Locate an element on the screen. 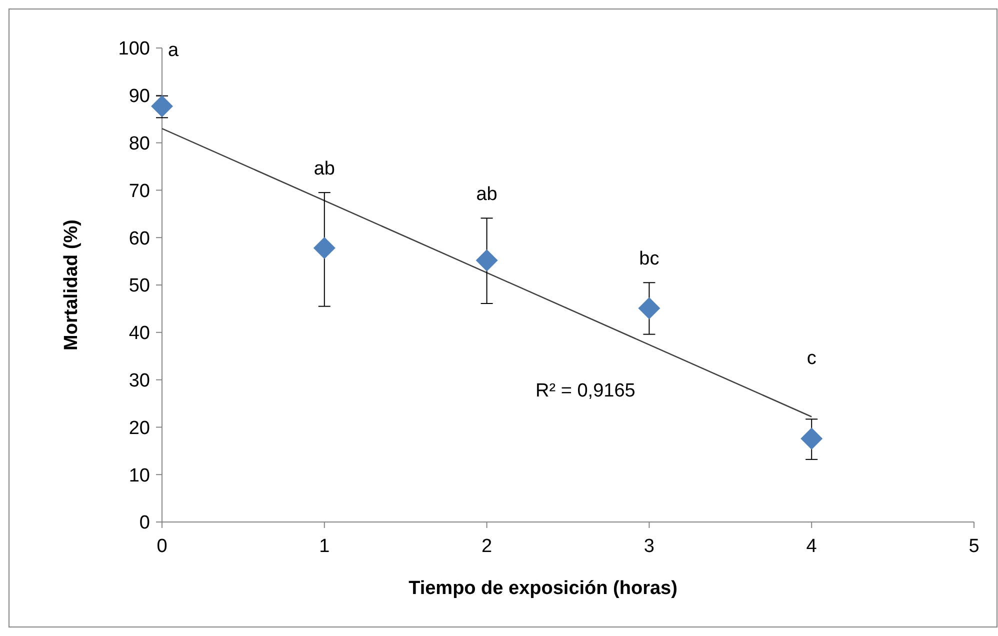 The width and height of the screenshot is (998, 636). y-tick-label: 60 is located at coordinates (139, 239).